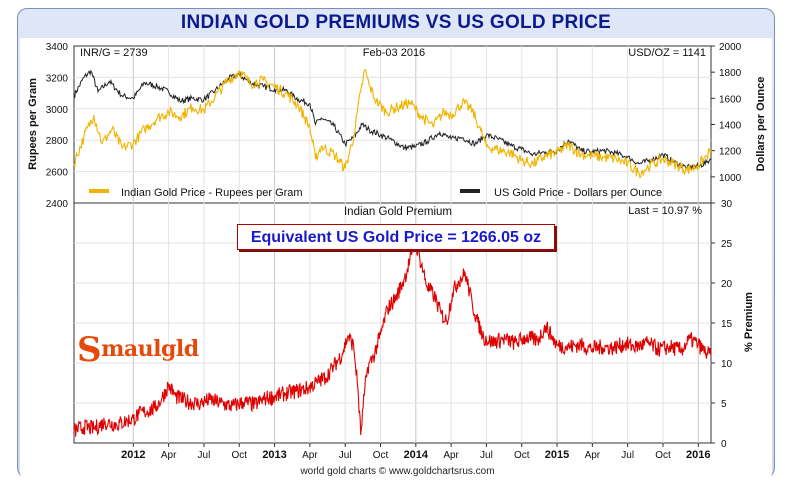 This screenshot has width=795, height=491. I want to click on usd-value-label: USD/OZ = 1141, so click(667, 53).